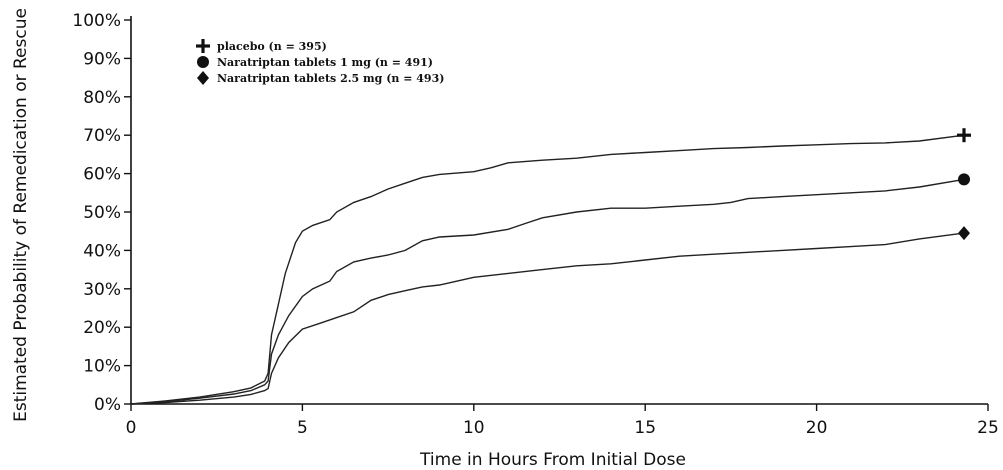 The height and width of the screenshot is (470, 1003). Describe the element at coordinates (272, 46) in the screenshot. I see `legend-label: placebo (n = 395)` at that location.